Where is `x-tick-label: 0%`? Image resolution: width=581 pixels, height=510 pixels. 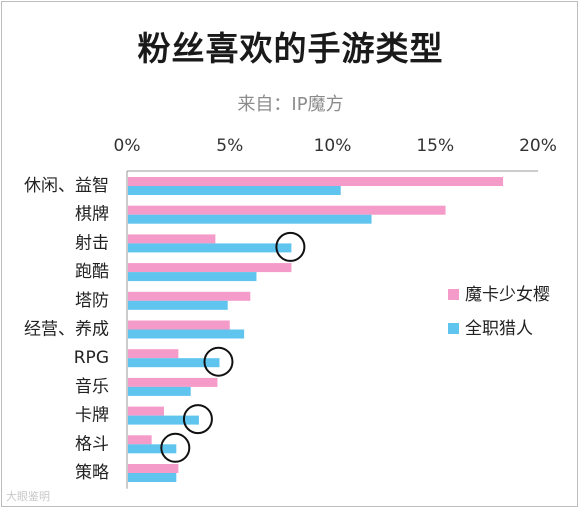 x-tick-label: 0% is located at coordinates (127, 146).